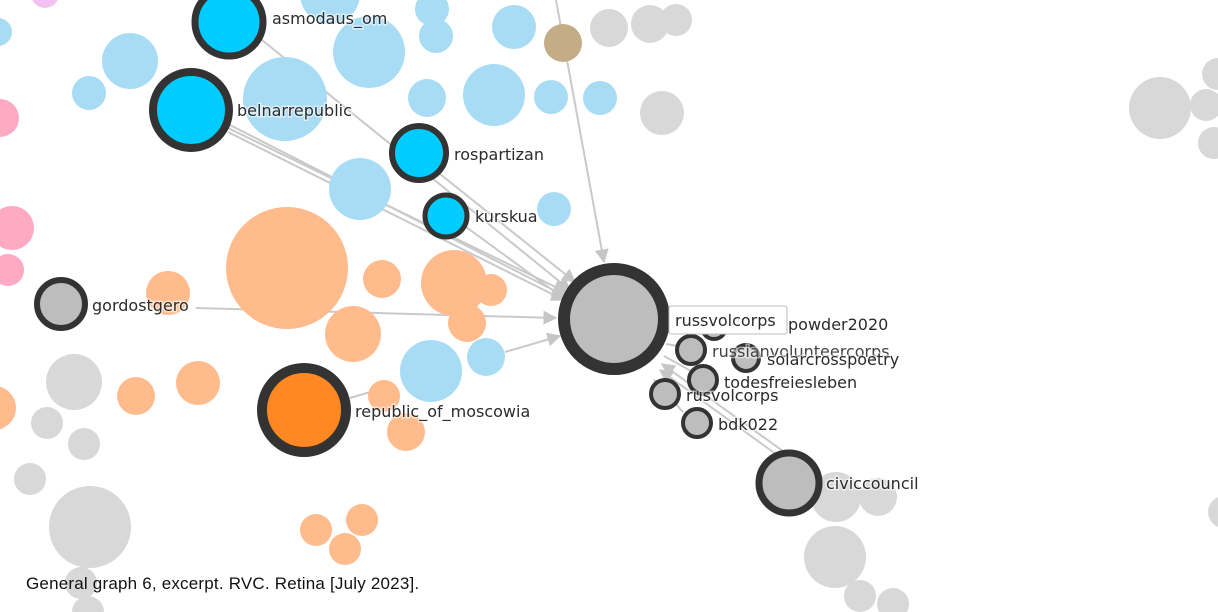 Image resolution: width=1218 pixels, height=612 pixels. I want to click on node-civiccouncil, so click(789, 483).